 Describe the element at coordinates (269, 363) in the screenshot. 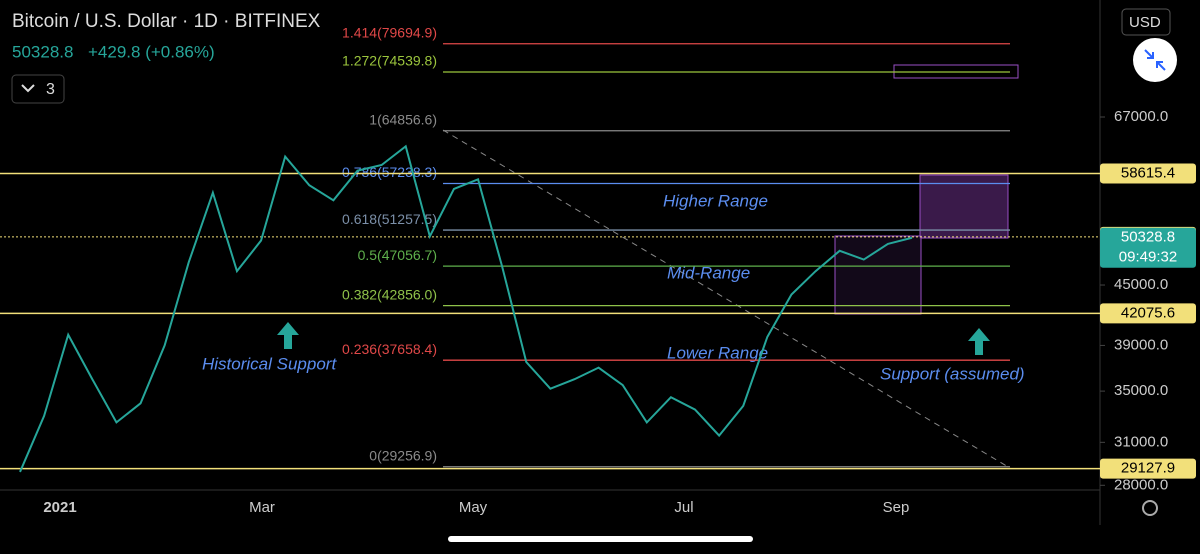

I see `annotation: Historical Support` at that location.